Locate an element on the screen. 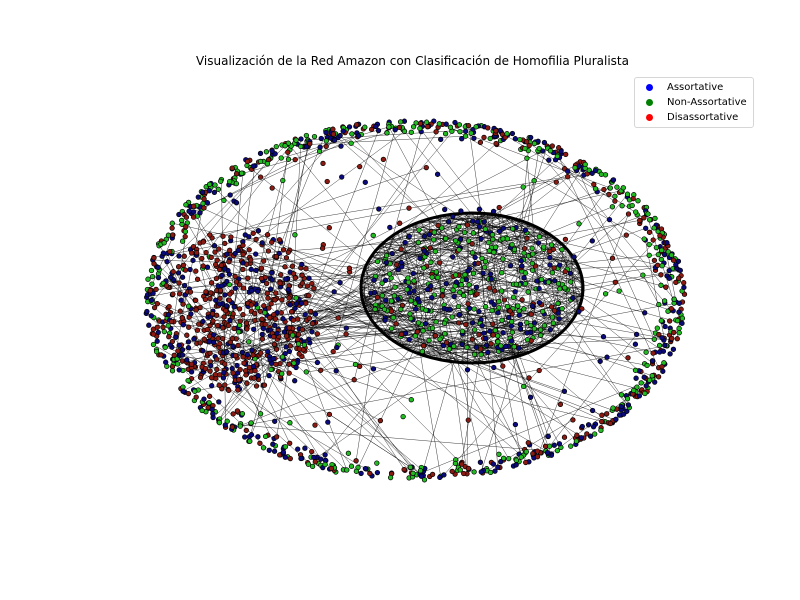 The image size is (800, 600). legend-item-assortative: Assortative is located at coordinates (683, 87).